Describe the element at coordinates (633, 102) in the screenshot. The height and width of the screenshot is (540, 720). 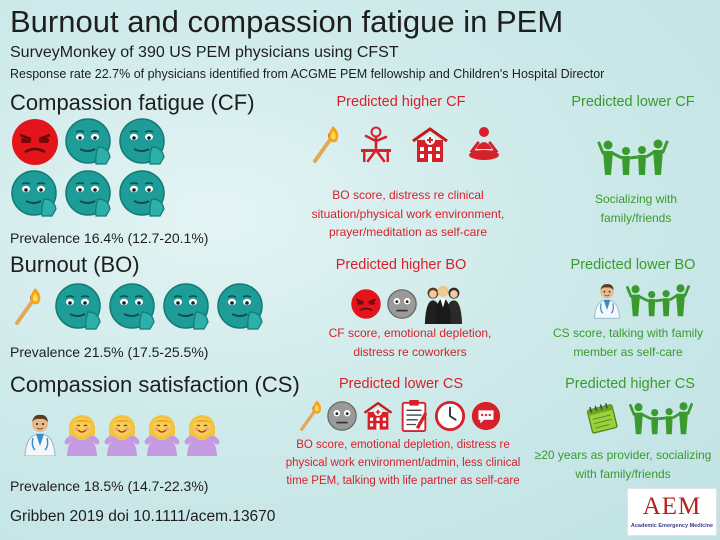
I see `cf-lower-heading: Predicted lower CF` at that location.